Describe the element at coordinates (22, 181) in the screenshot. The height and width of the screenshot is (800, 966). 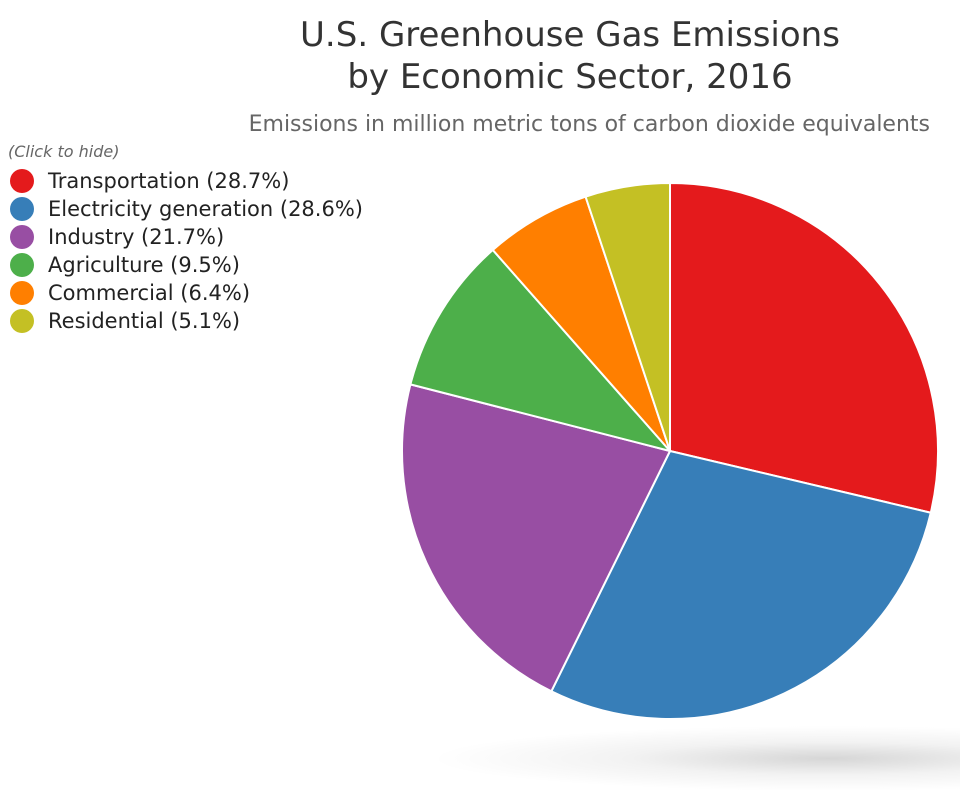
I see `legend-swatch-transportation` at that location.